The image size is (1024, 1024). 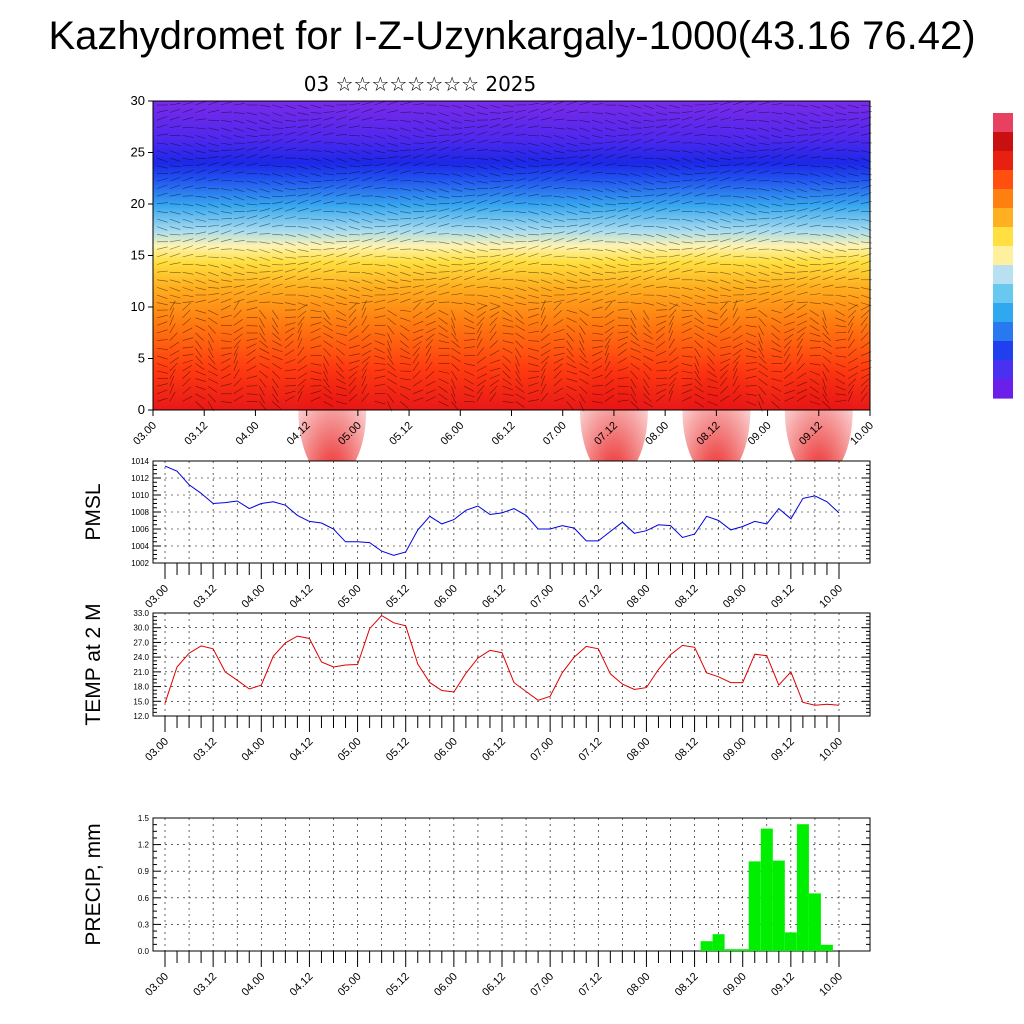 What do you see at coordinates (735, 750) in the screenshot?
I see `x-tick-label: 09.00` at bounding box center [735, 750].